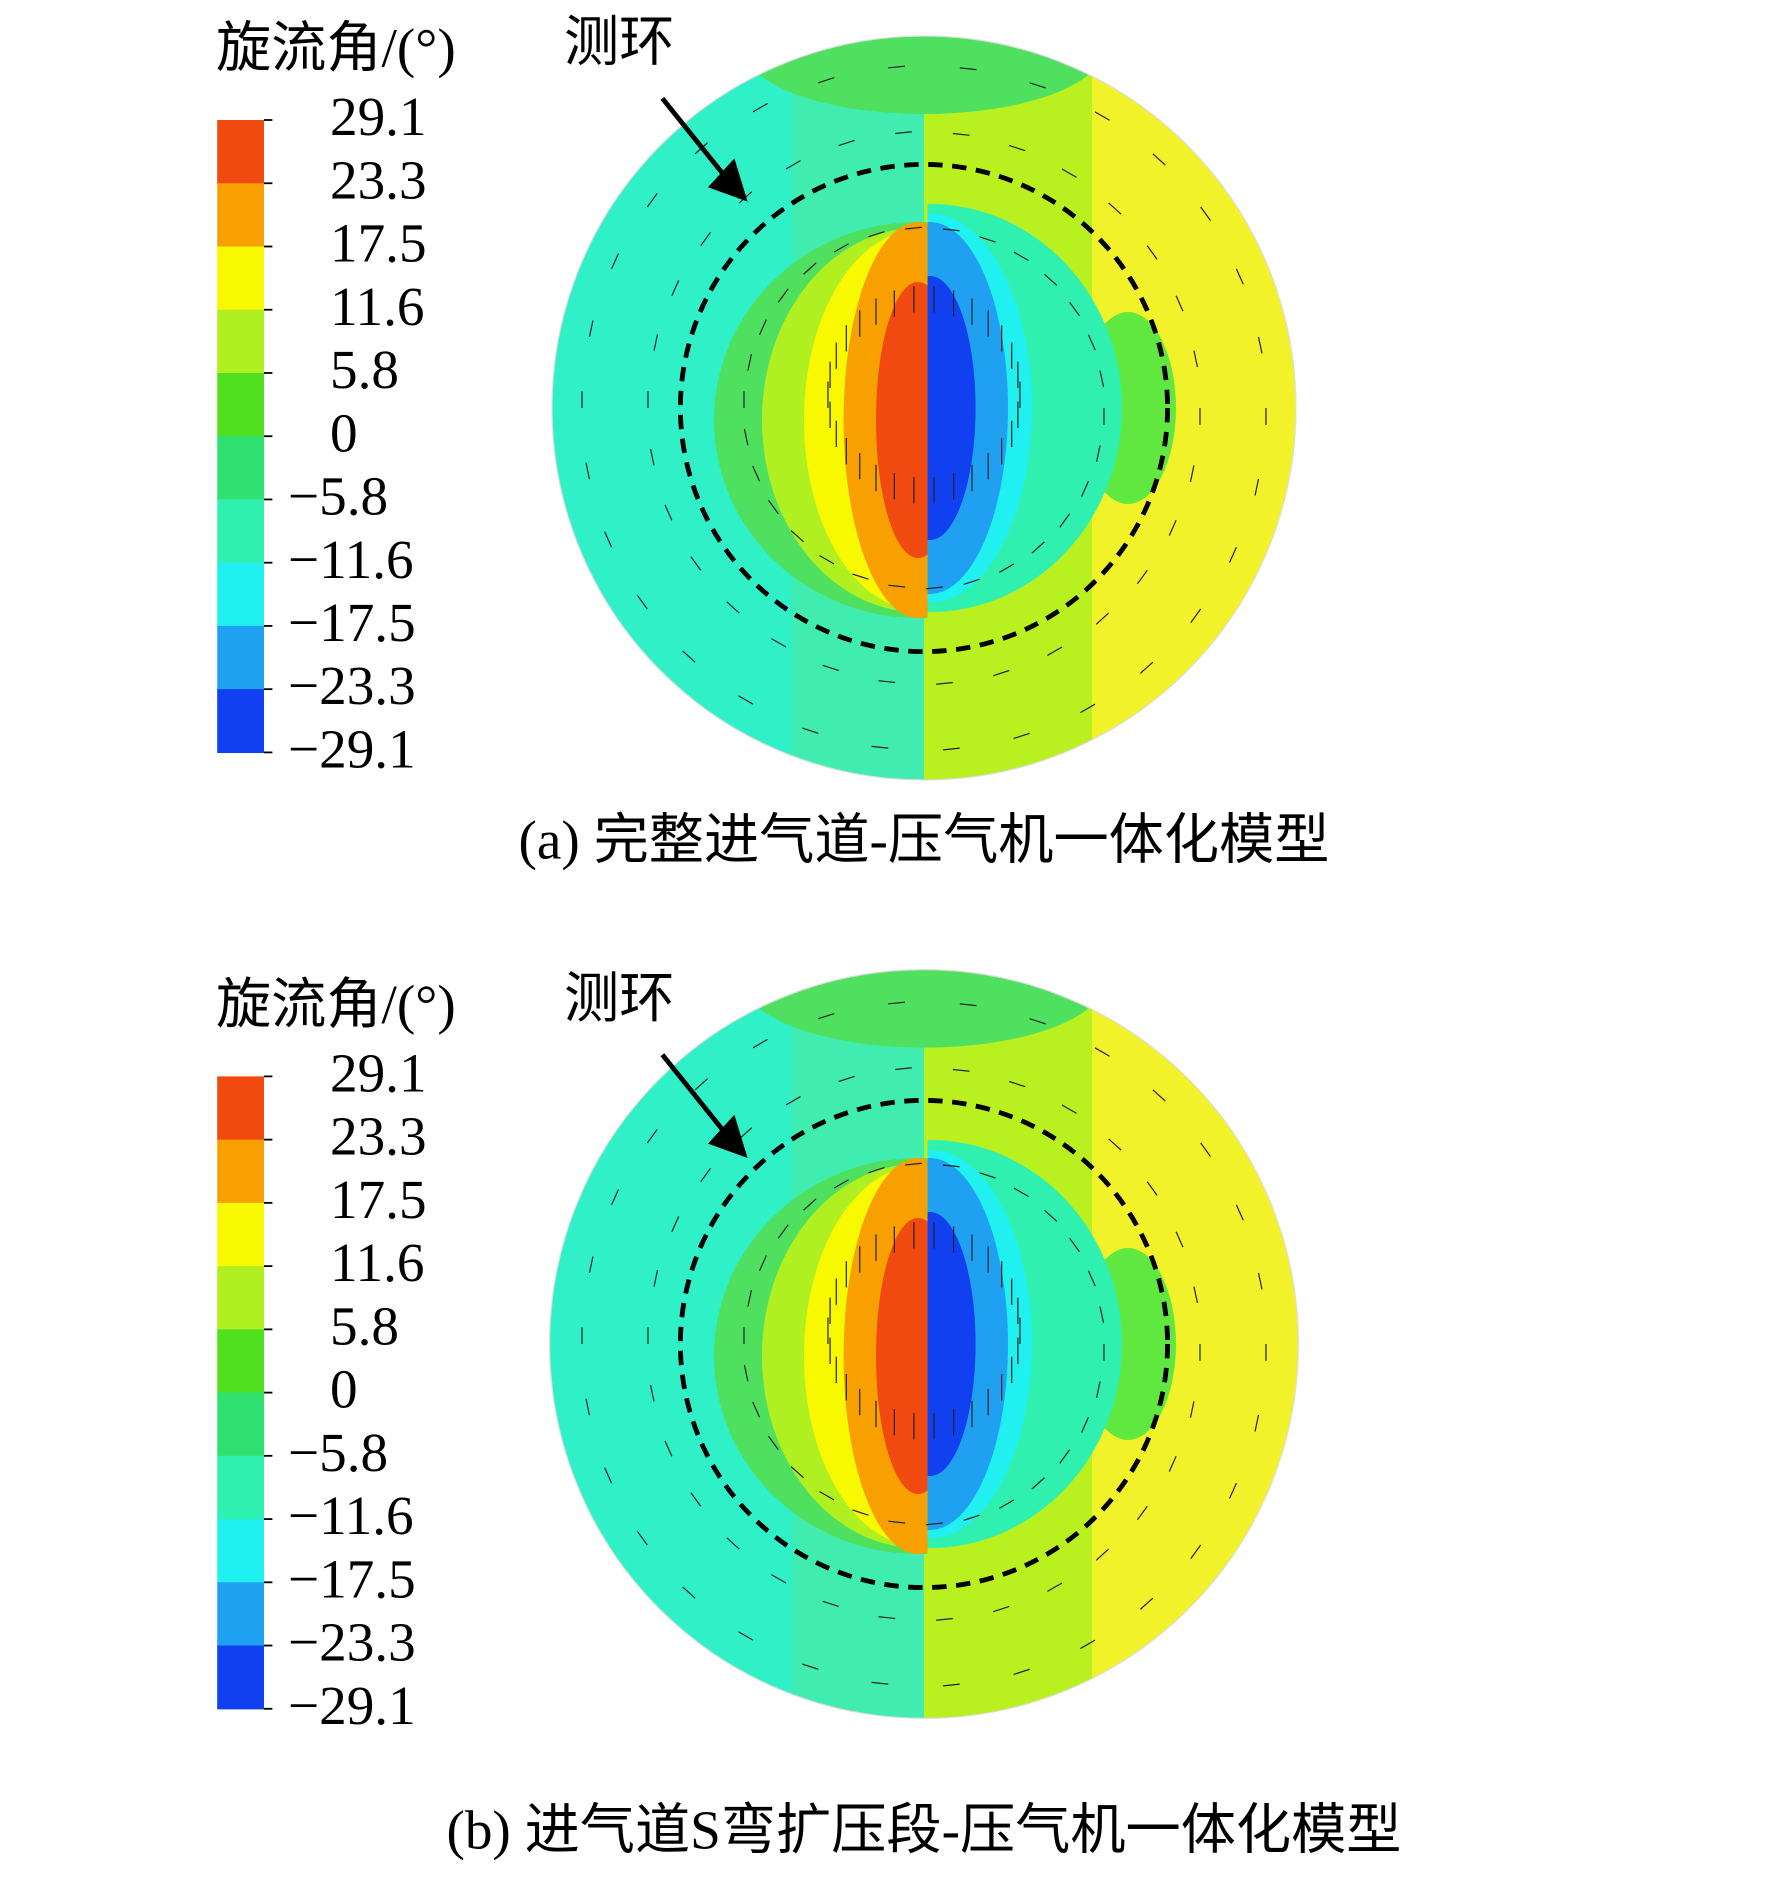 The image size is (1772, 1896). What do you see at coordinates (352, 622) in the screenshot?
I see `colorbar-label: −17.5` at bounding box center [352, 622].